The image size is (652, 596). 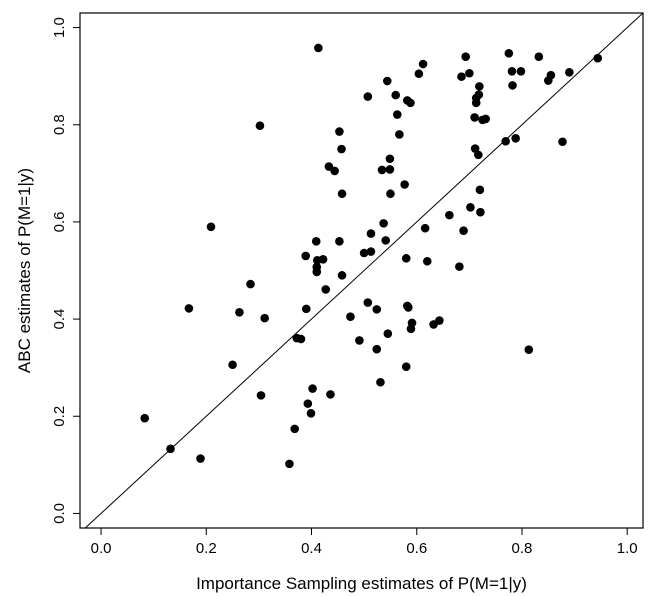 I want to click on x-tick-label: 0.2, so click(x=206, y=548).